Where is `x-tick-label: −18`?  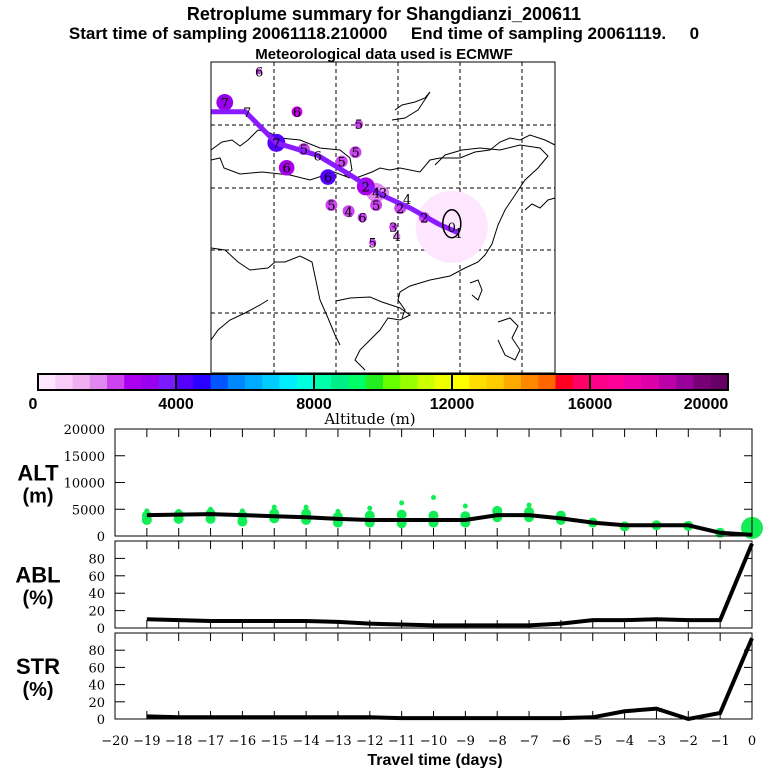 x-tick-label: −18 is located at coordinates (178, 741).